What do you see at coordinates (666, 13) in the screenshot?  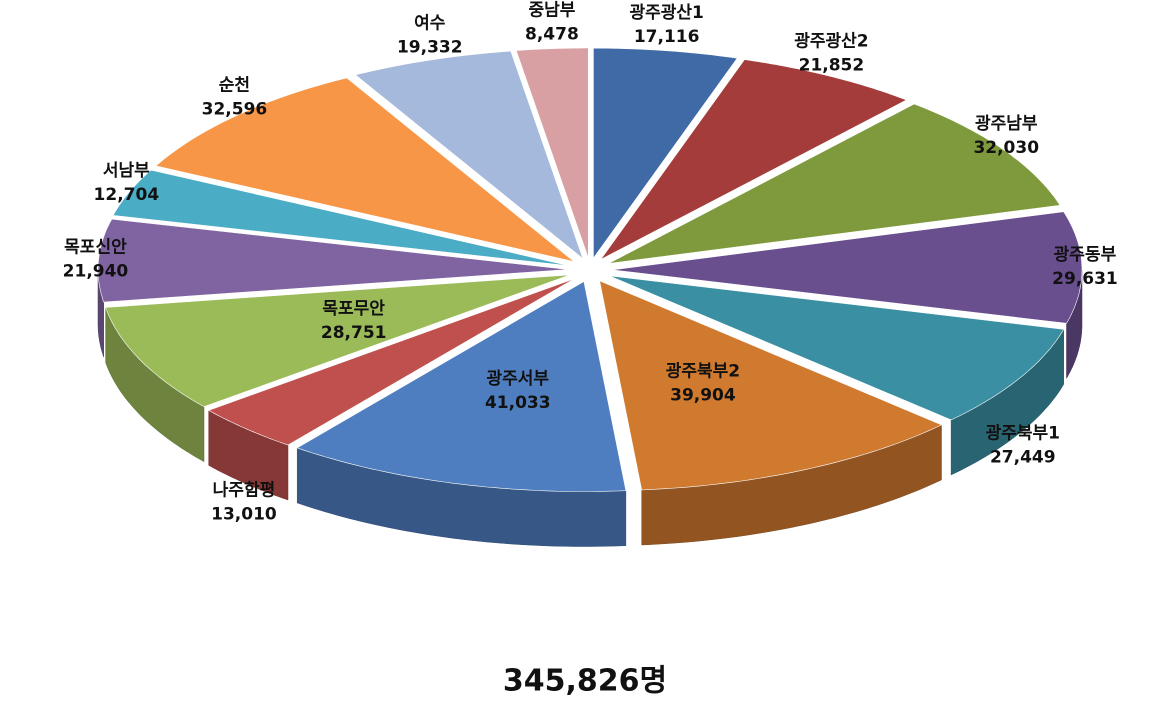 I see `slice-name: 광주광산1` at bounding box center [666, 13].